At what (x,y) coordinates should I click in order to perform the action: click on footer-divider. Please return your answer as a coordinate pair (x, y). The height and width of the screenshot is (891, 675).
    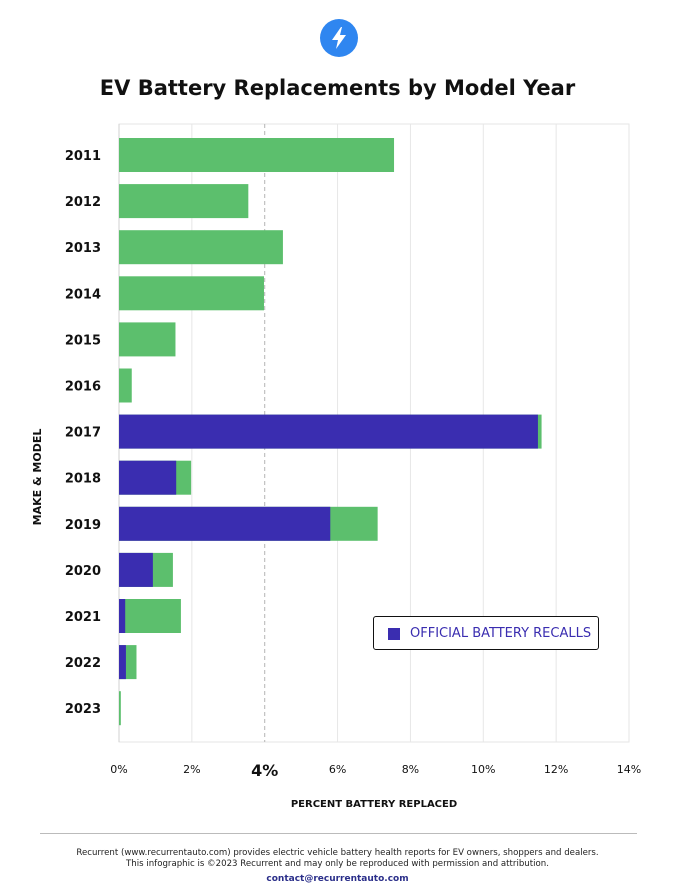
    Looking at the image, I should click on (338, 833).